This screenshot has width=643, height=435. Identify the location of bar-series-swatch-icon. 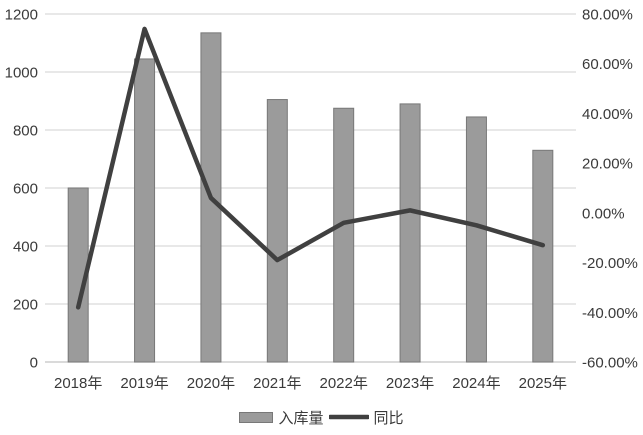
(256, 417).